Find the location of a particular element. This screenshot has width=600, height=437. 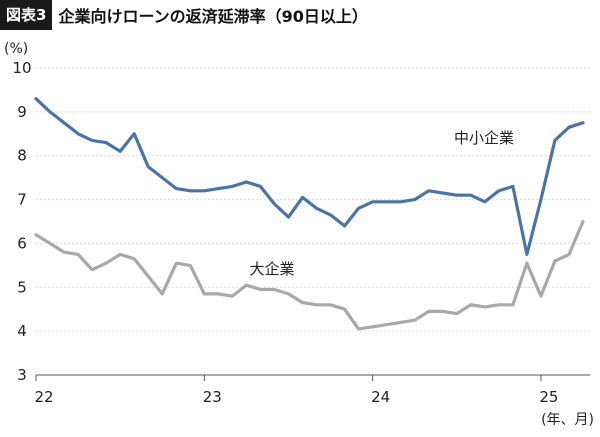

x-tick-label-25: 25 is located at coordinates (548, 397).